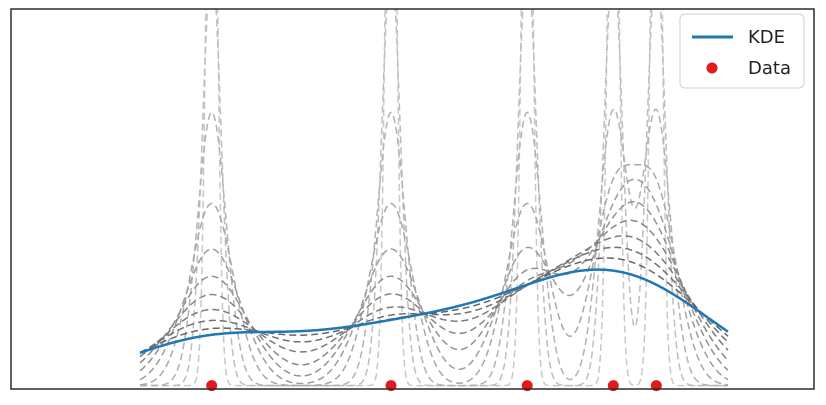 The image size is (826, 405). Describe the element at coordinates (766, 37) in the screenshot. I see `legend-kde-label: KDE` at that location.